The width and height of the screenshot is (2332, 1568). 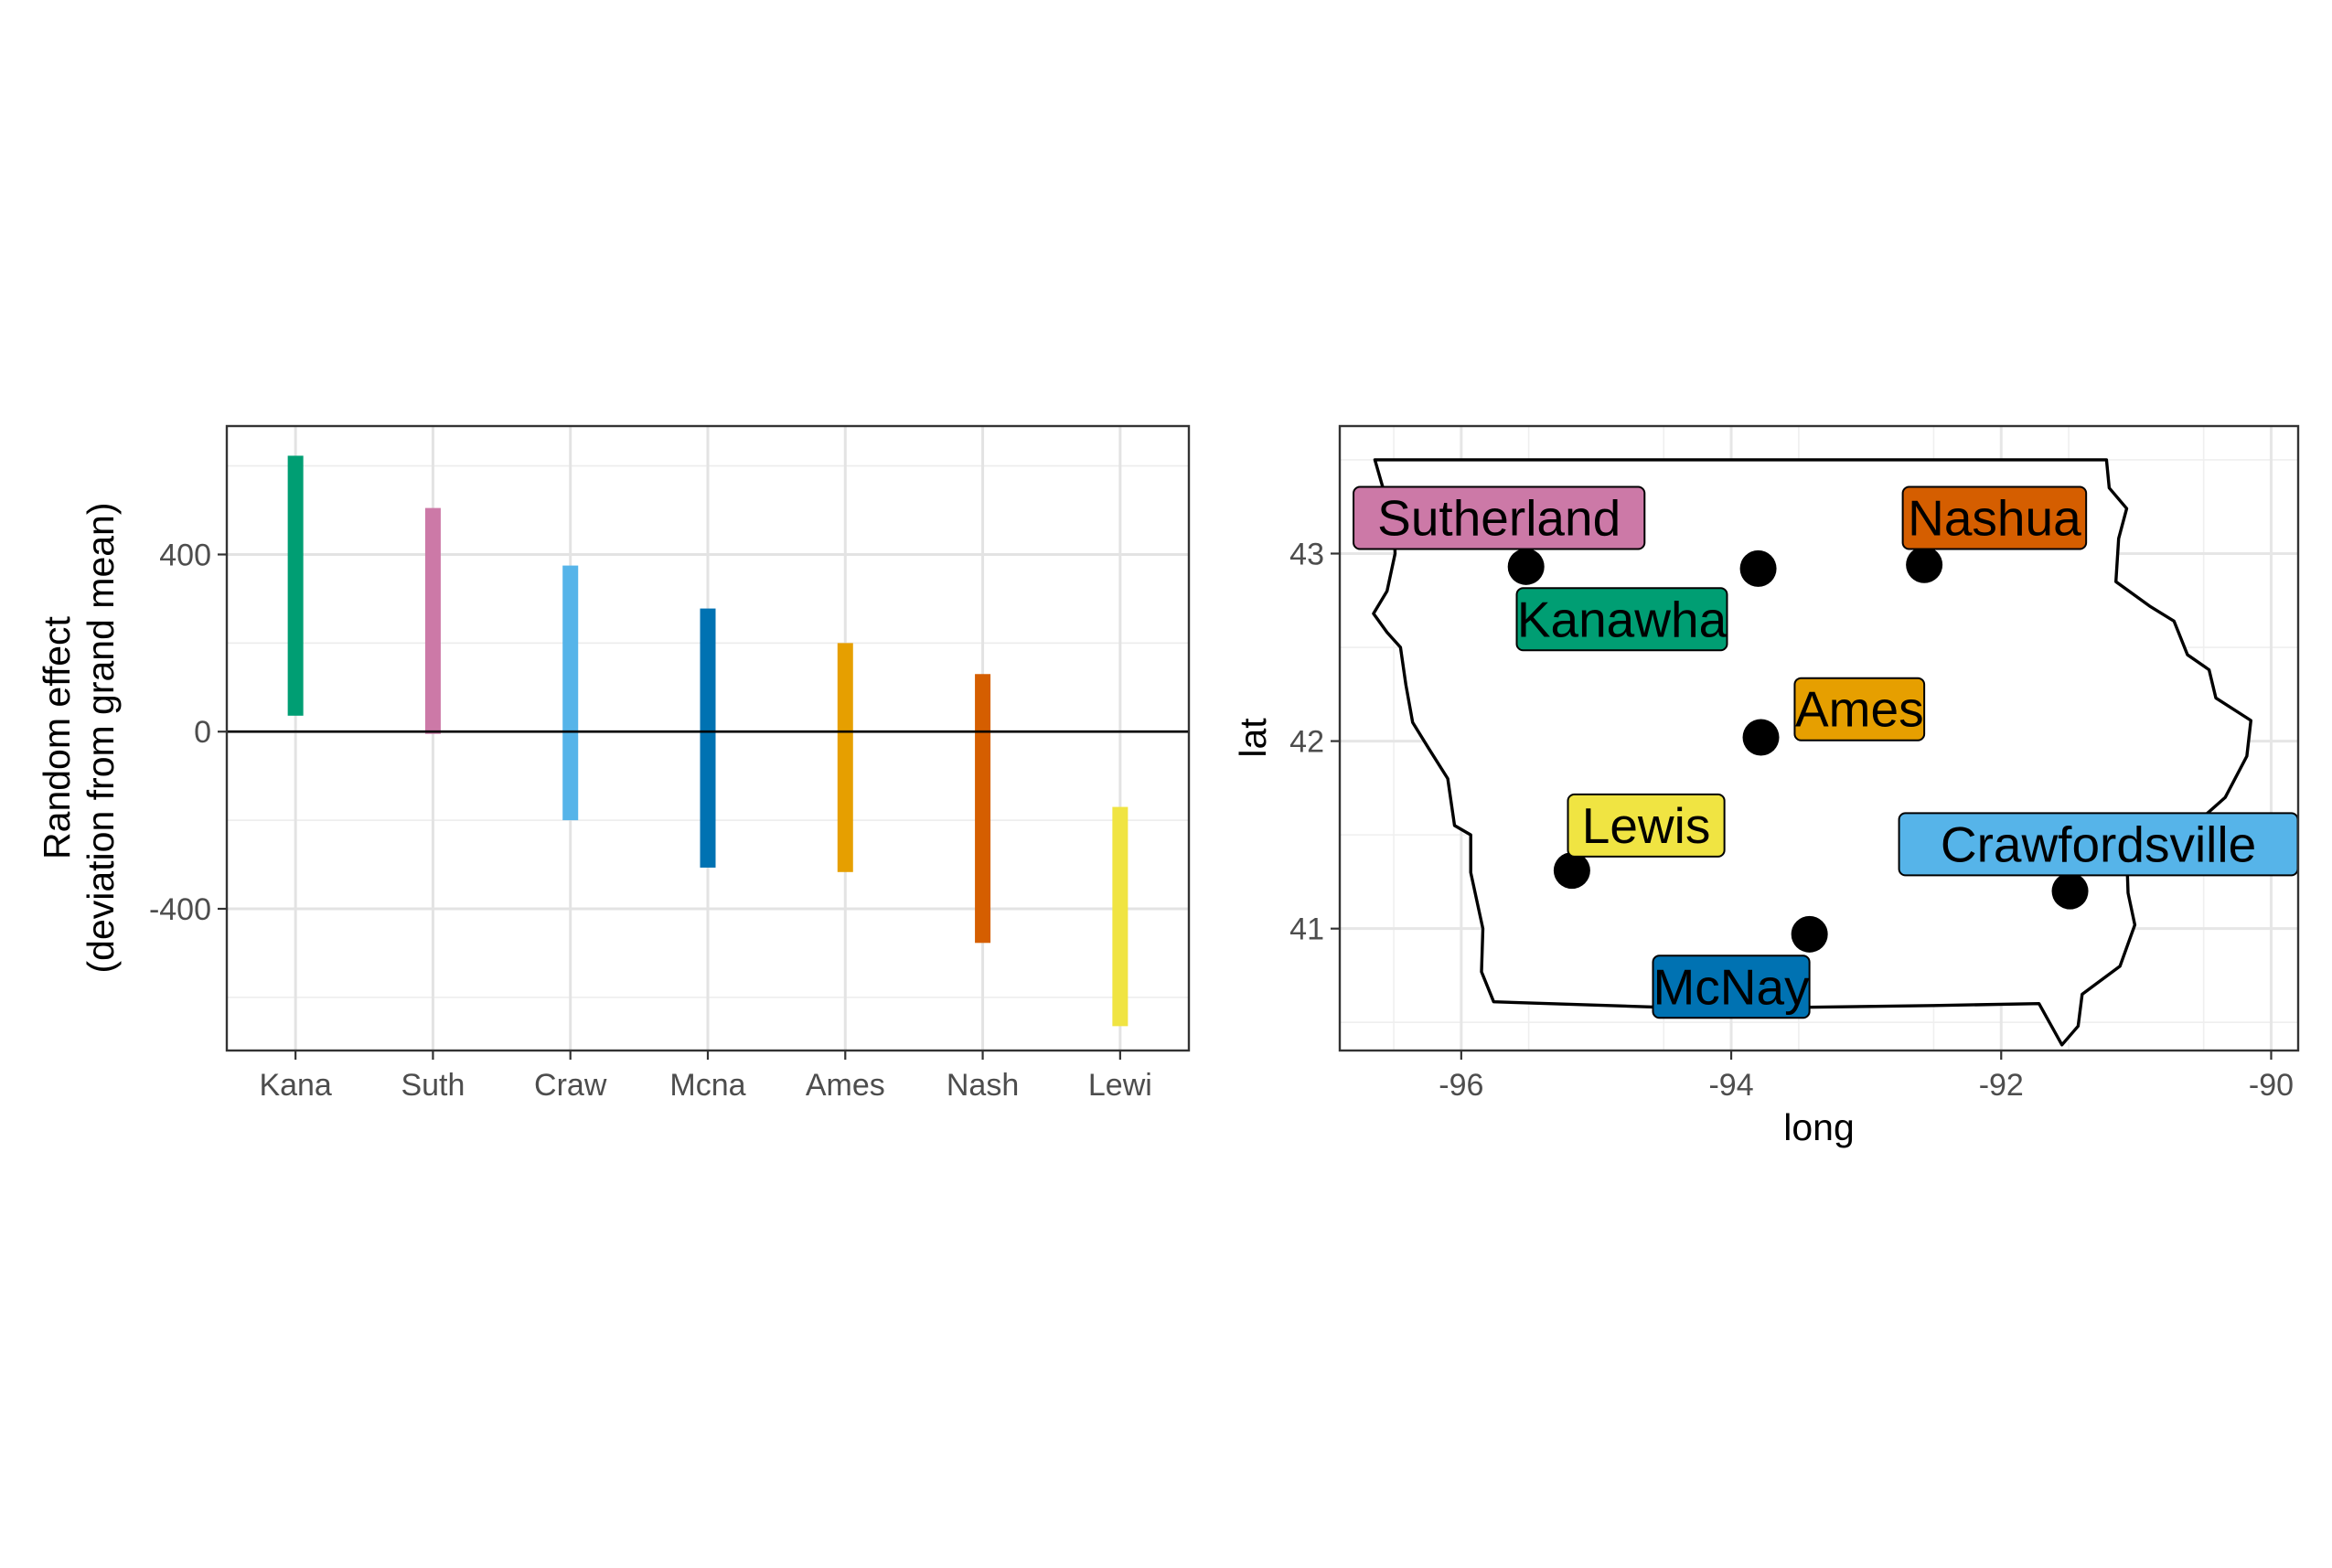 I want to click on site-label-box-mcnay, so click(x=1731, y=987).